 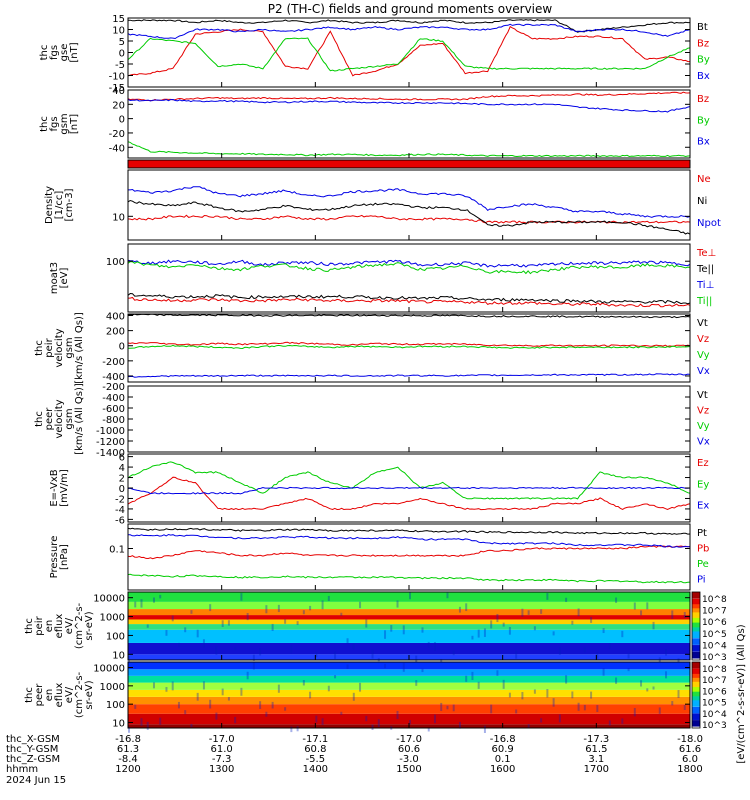 What do you see at coordinates (706, 253) in the screenshot?
I see `legend-label: Te⊥` at bounding box center [706, 253].